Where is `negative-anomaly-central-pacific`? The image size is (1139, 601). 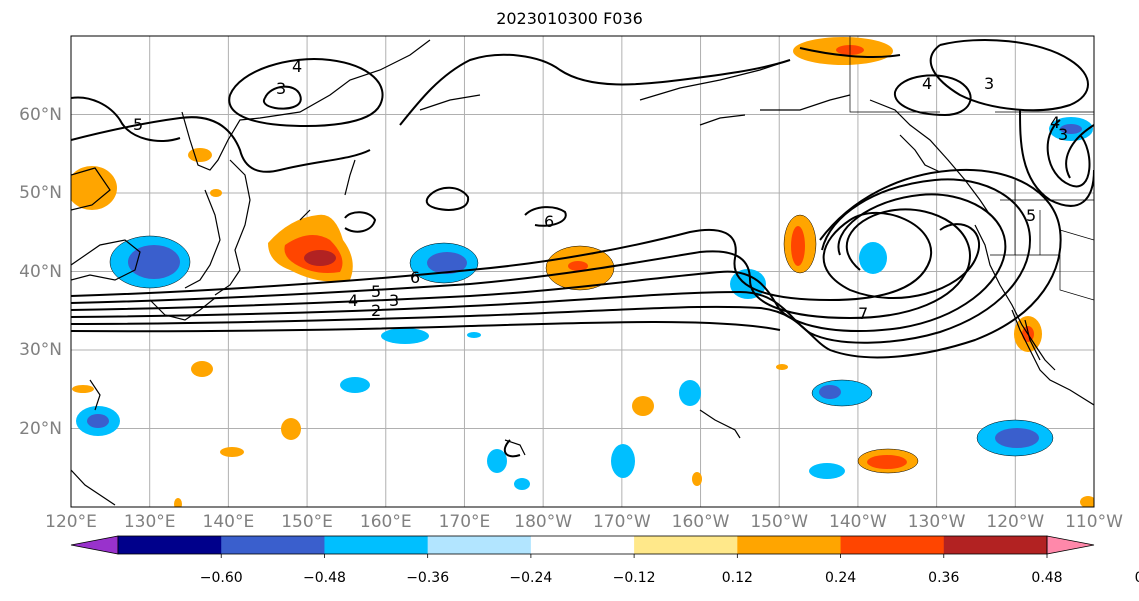
negative-anomaly-central-pacific is located at coordinates (444, 263).